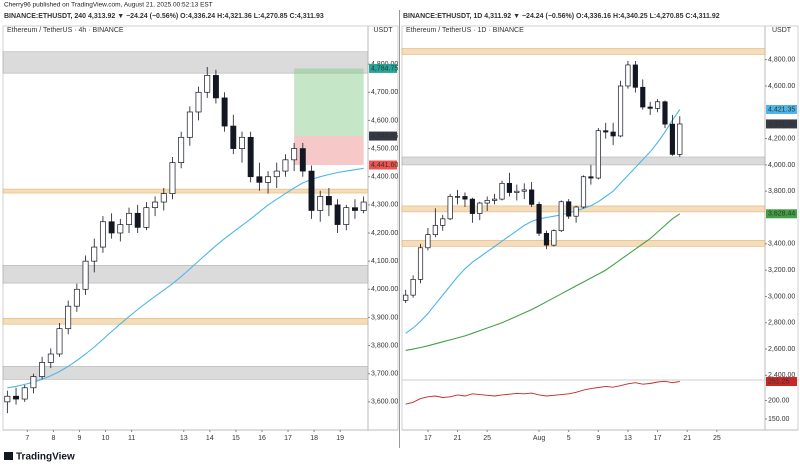  What do you see at coordinates (687, 438) in the screenshot?
I see `x-tick-label: 21` at bounding box center [687, 438].